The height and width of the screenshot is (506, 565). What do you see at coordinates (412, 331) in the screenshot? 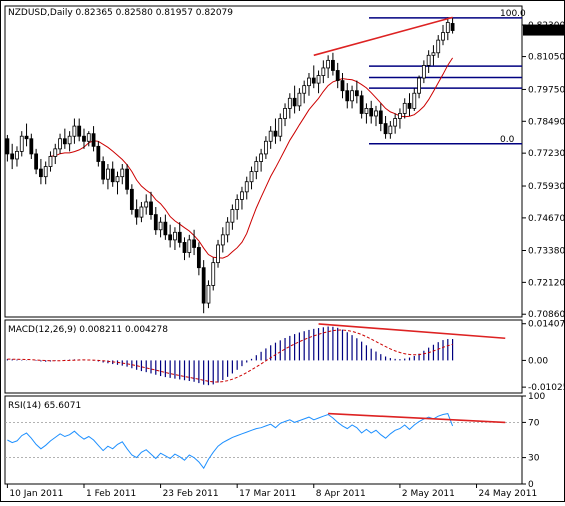
I see `macd-divergence-line` at bounding box center [412, 331].